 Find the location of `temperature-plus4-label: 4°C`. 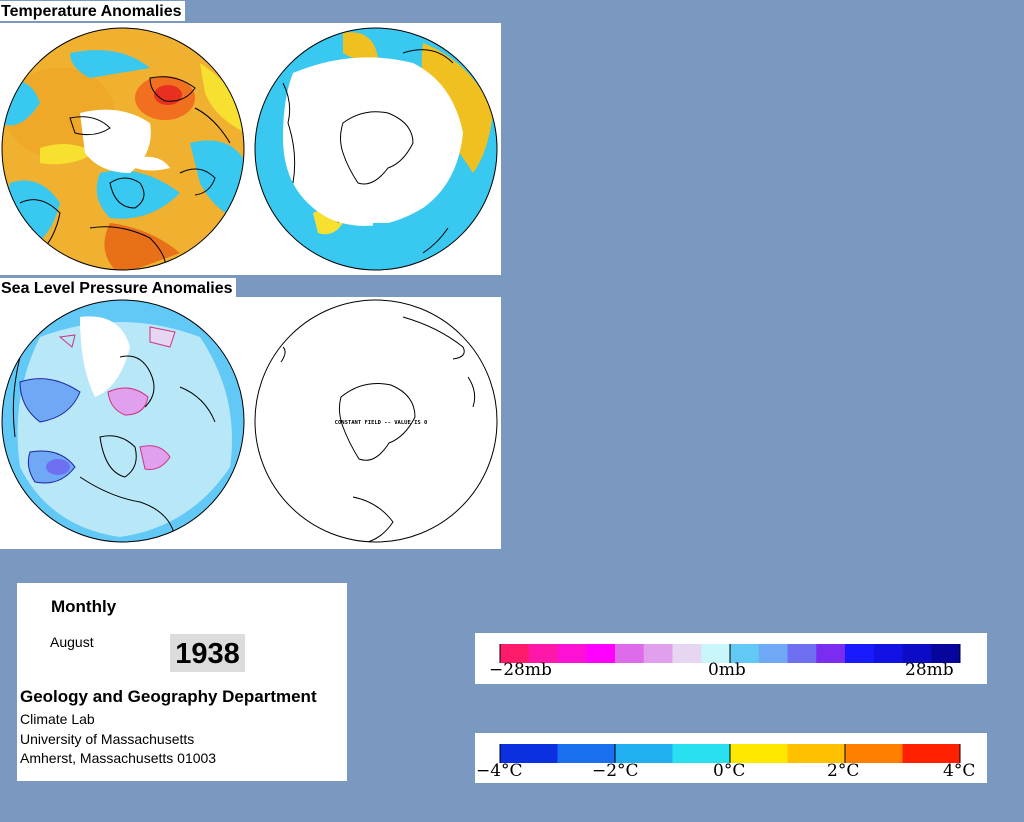

temperature-plus4-label: 4°C is located at coordinates (959, 771).